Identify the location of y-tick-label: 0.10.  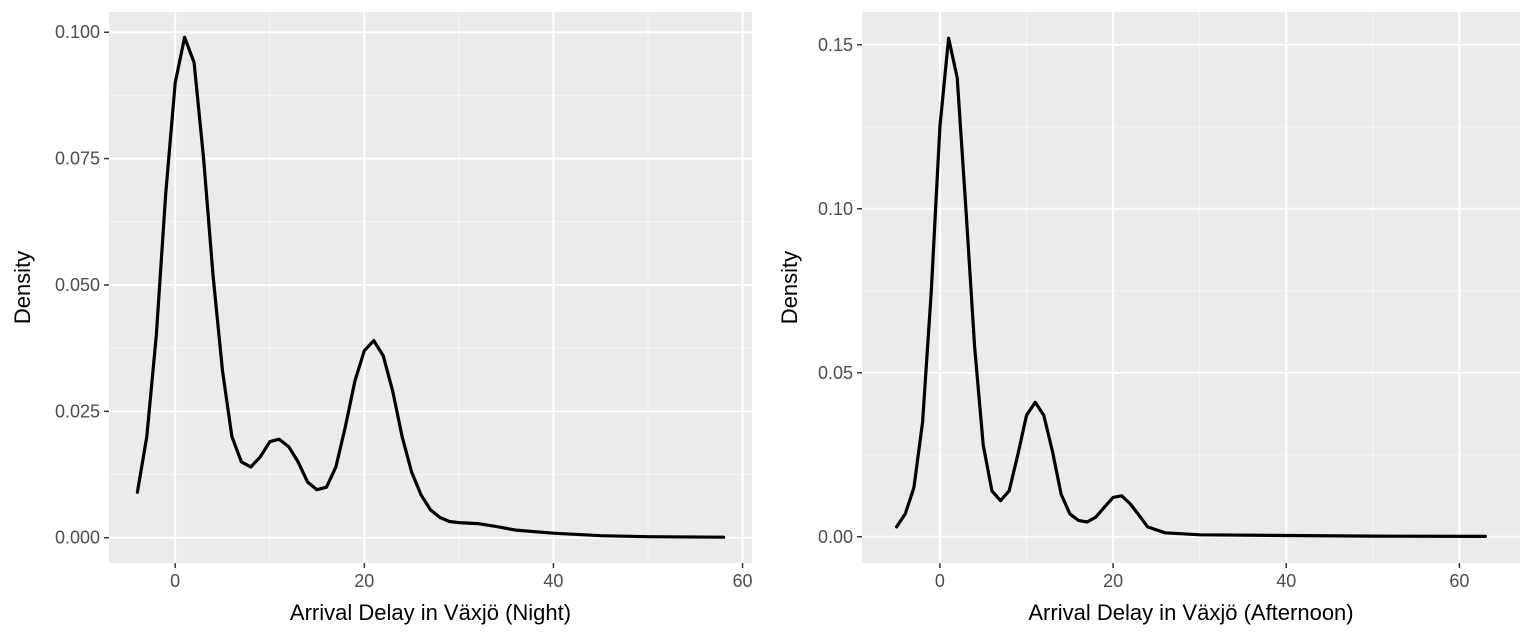
(835, 209).